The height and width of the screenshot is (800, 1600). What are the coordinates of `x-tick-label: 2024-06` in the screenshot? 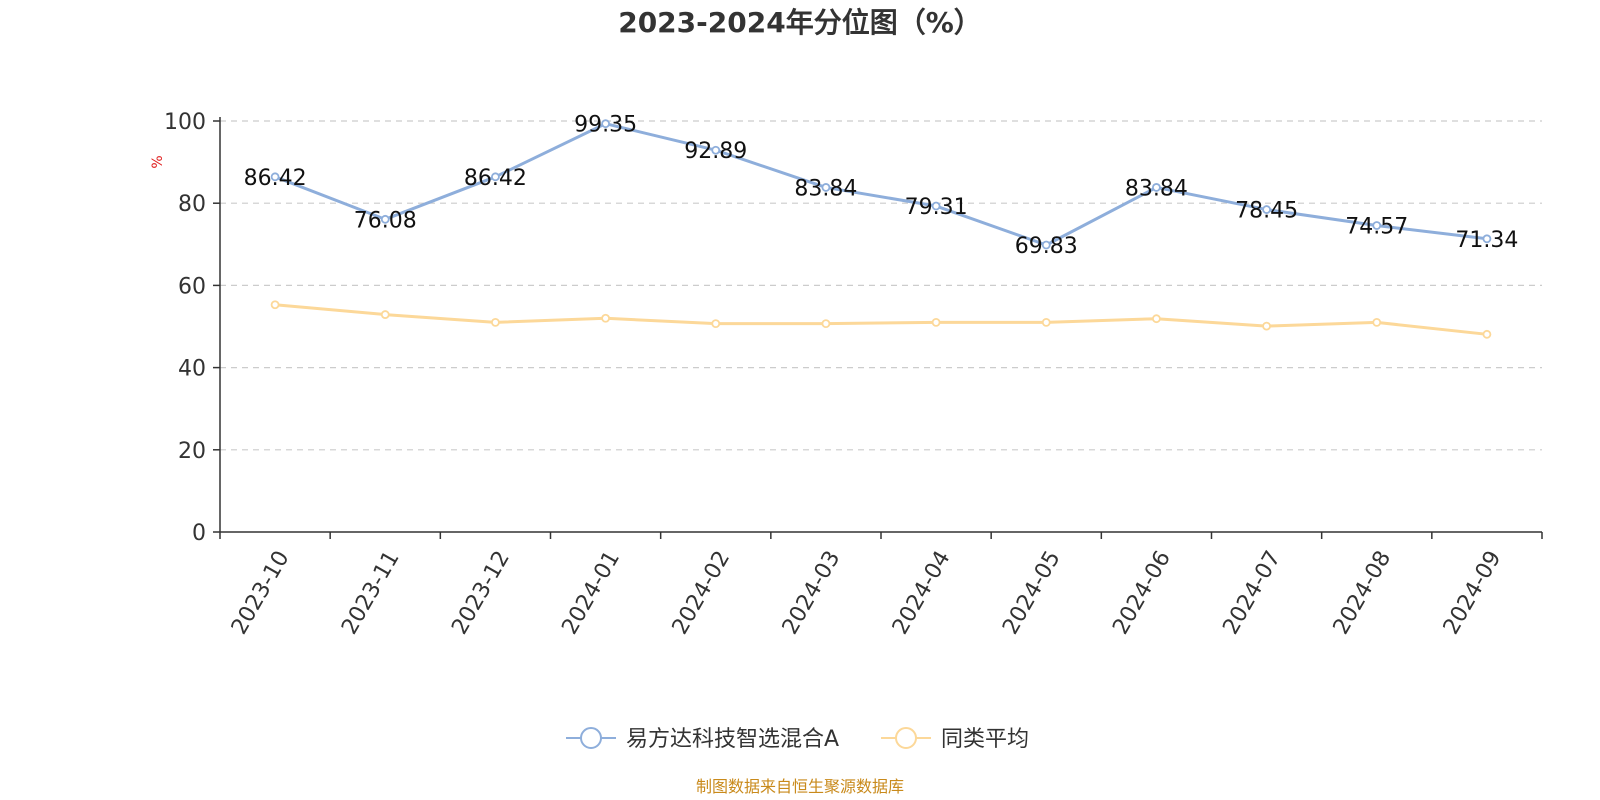 It's located at (1142, 593).